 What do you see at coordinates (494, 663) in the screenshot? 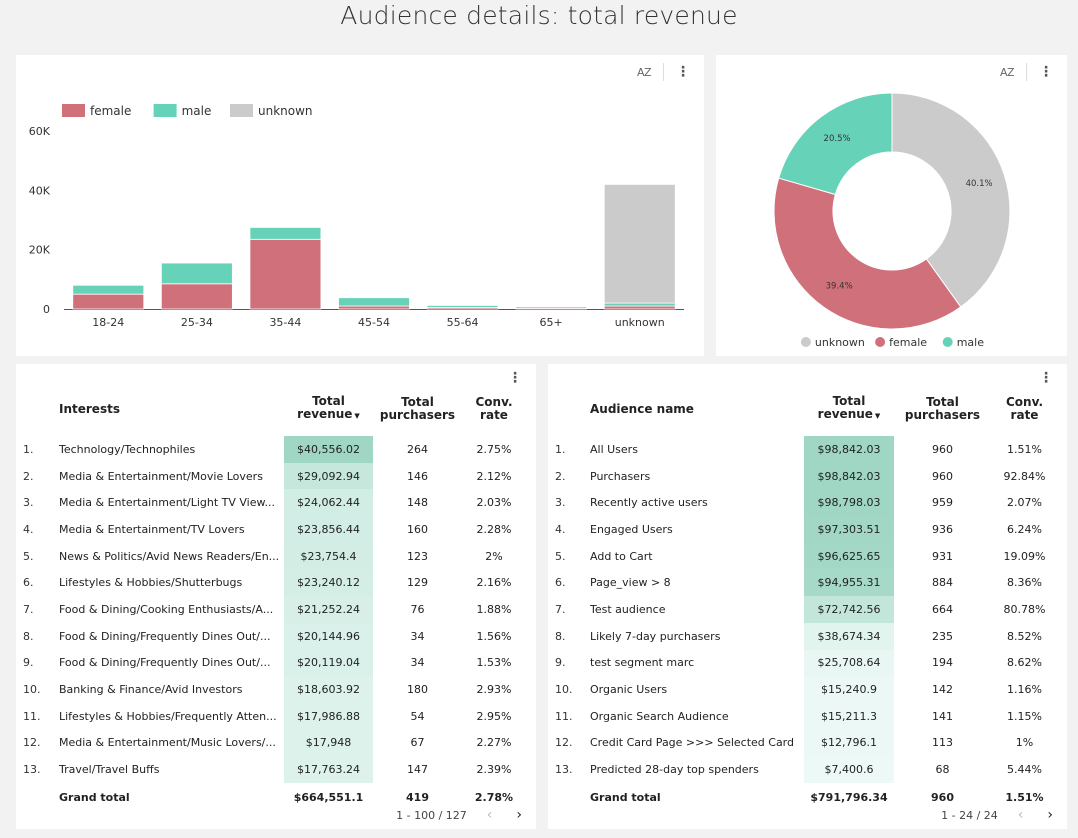
I see `conv-rate-cell: 1.53%` at bounding box center [494, 663].